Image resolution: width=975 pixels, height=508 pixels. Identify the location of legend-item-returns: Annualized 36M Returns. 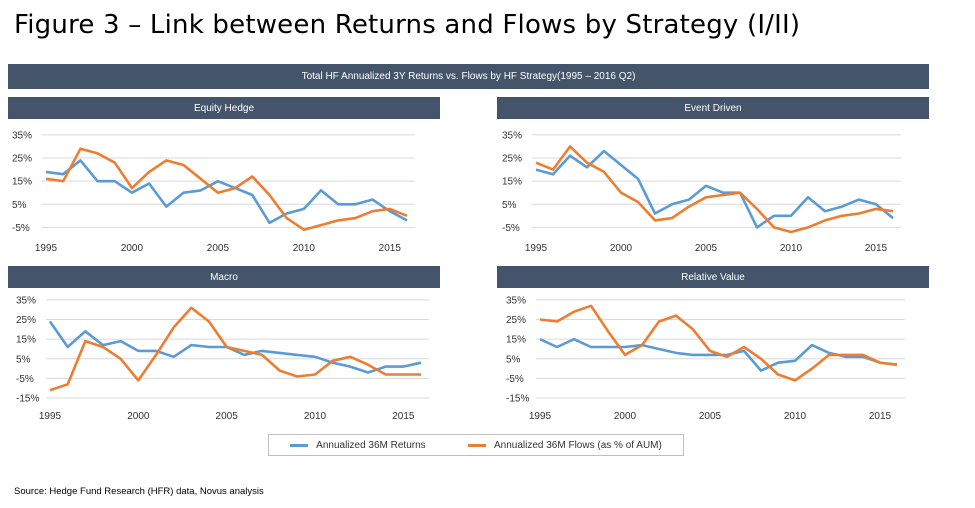
(358, 445).